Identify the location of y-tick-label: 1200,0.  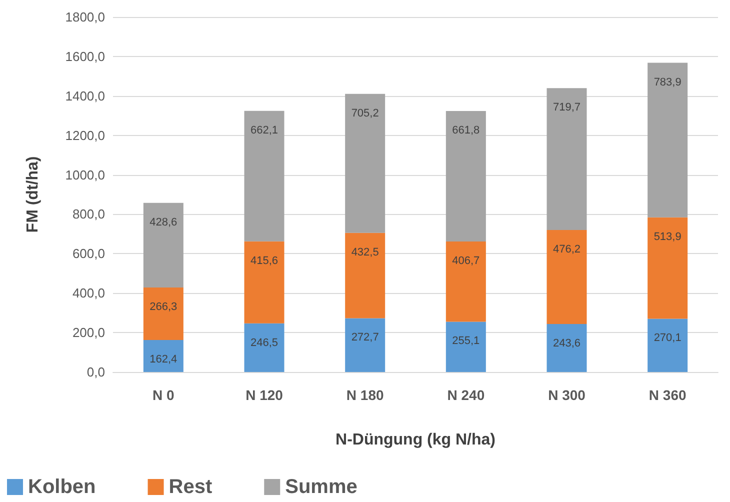
(85, 135).